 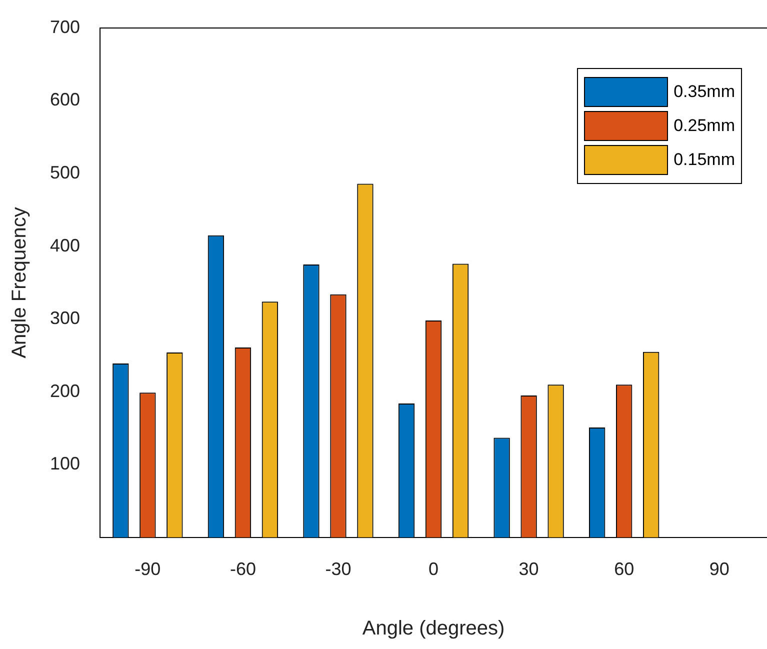 What do you see at coordinates (528, 569) in the screenshot?
I see `x-tick-label: 30` at bounding box center [528, 569].